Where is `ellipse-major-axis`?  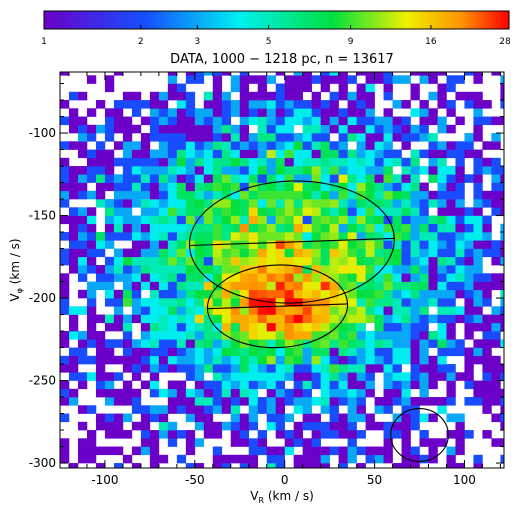
ellipse-major-axis is located at coordinates (292, 242).